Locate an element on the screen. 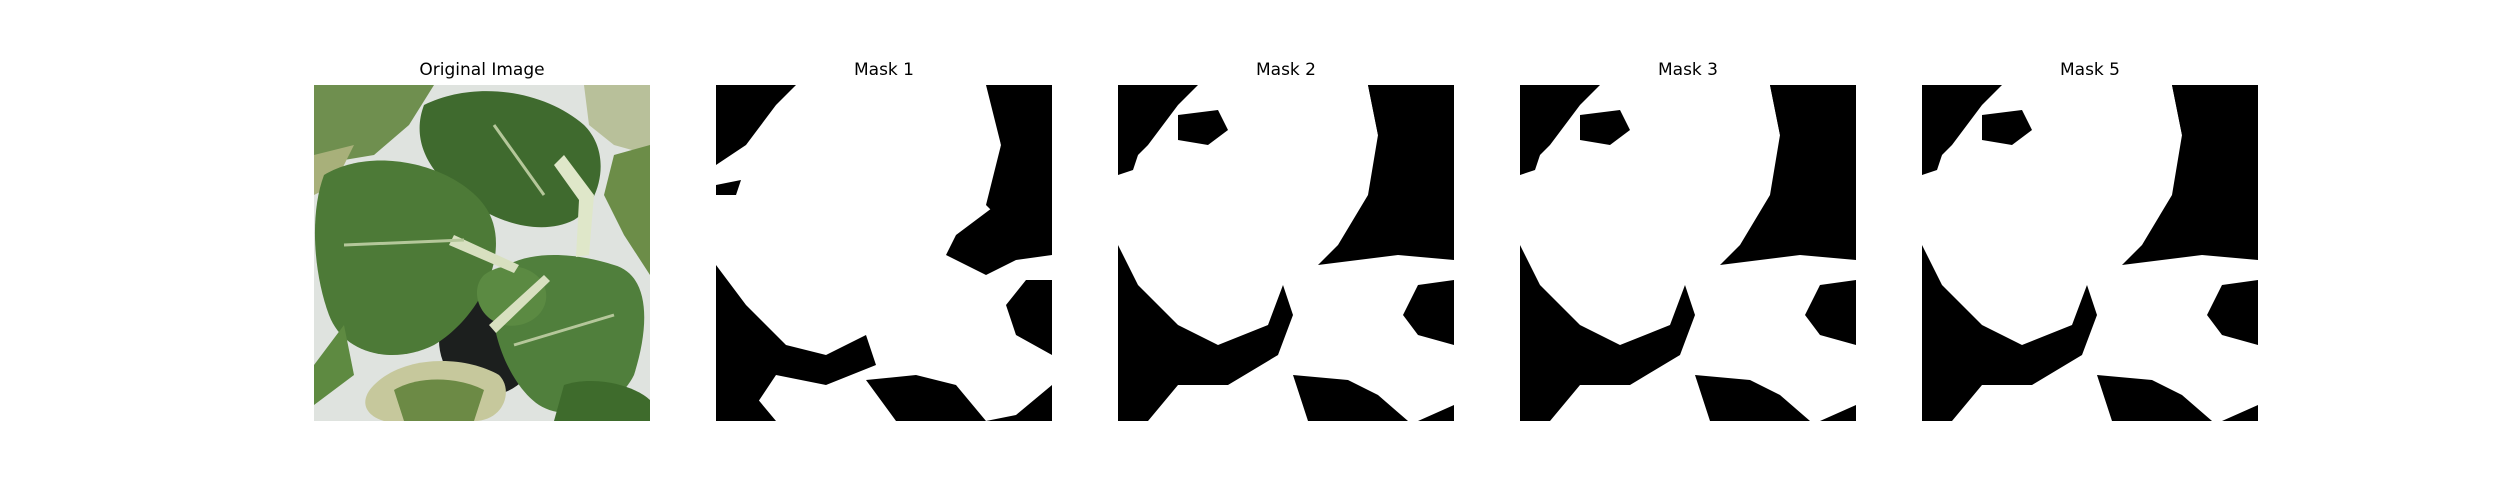 This screenshot has width=2500, height=500. panel-original: Original Image is located at coordinates (482, 250).